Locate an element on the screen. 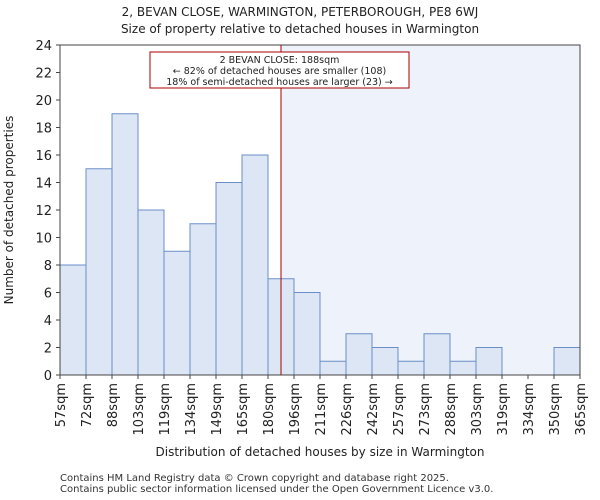 The width and height of the screenshot is (600, 500). bar-242sqm is located at coordinates (385, 361).